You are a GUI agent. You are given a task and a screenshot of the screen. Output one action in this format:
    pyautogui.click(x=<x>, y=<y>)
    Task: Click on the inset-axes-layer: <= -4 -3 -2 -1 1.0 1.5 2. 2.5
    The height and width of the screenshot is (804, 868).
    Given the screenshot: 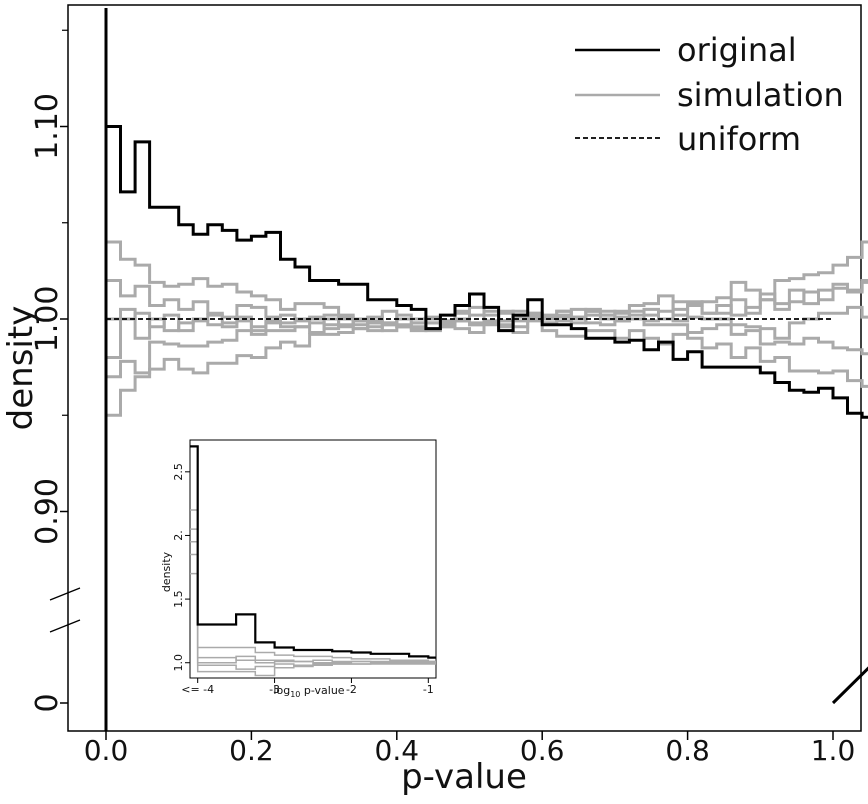 What is the action you would take?
    pyautogui.click(x=303, y=579)
    